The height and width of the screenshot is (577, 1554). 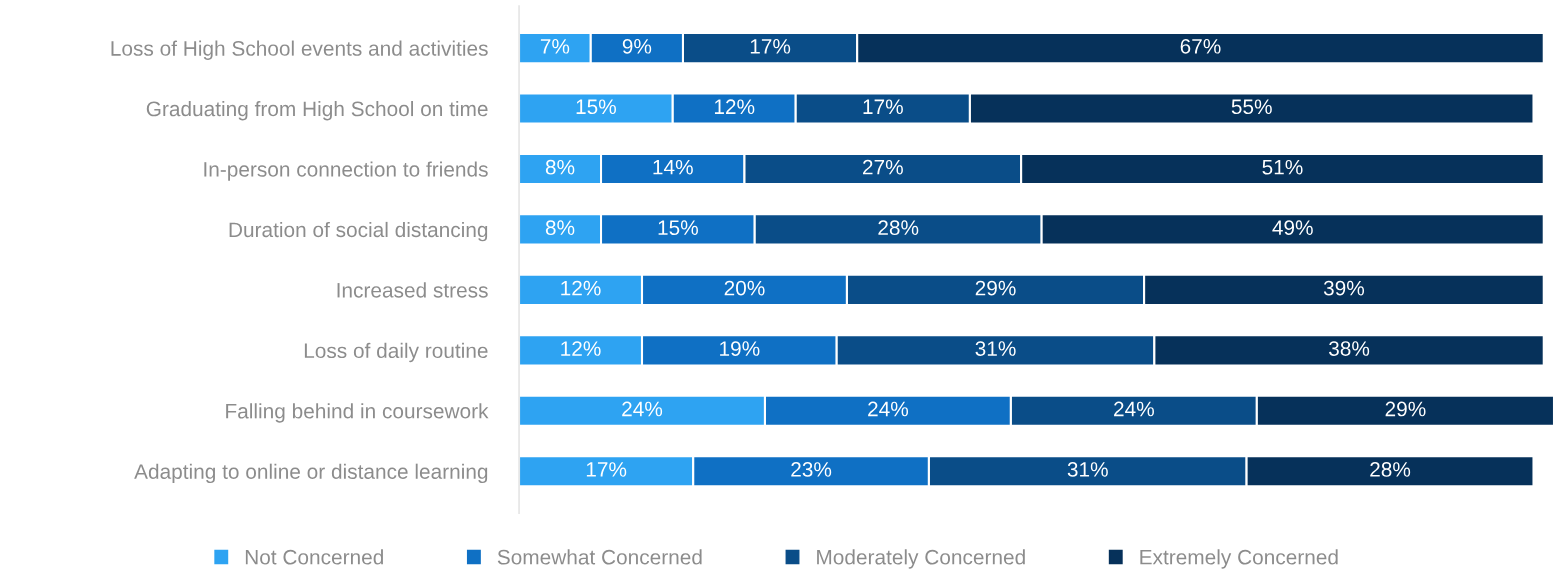 What do you see at coordinates (883, 167) in the screenshot?
I see `data-label: 27%` at bounding box center [883, 167].